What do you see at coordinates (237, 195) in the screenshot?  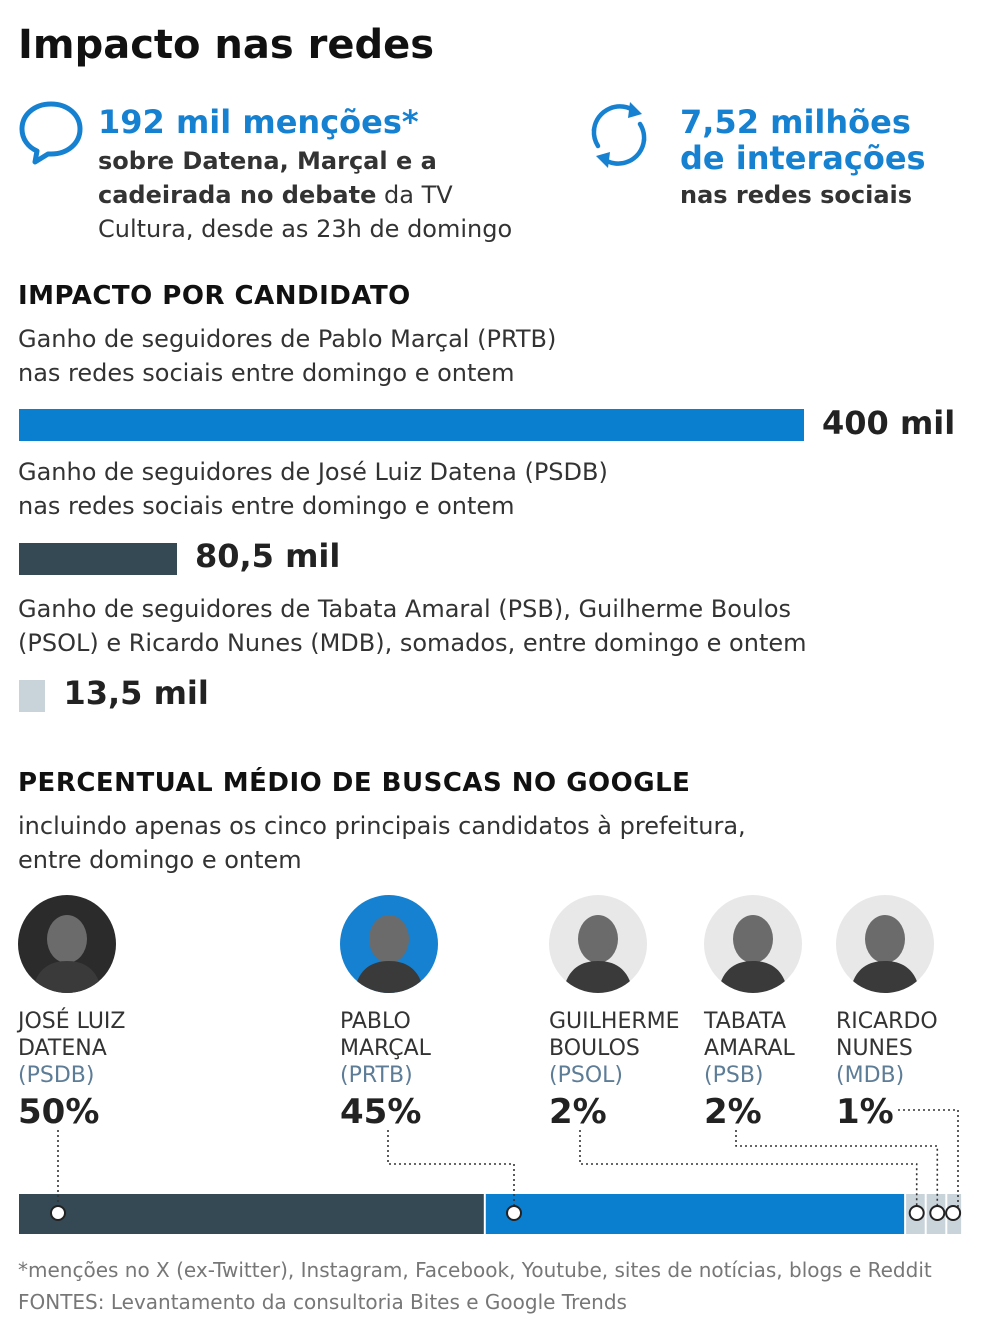 I see `mentions-line-2-bold: cadeirada no debate` at bounding box center [237, 195].